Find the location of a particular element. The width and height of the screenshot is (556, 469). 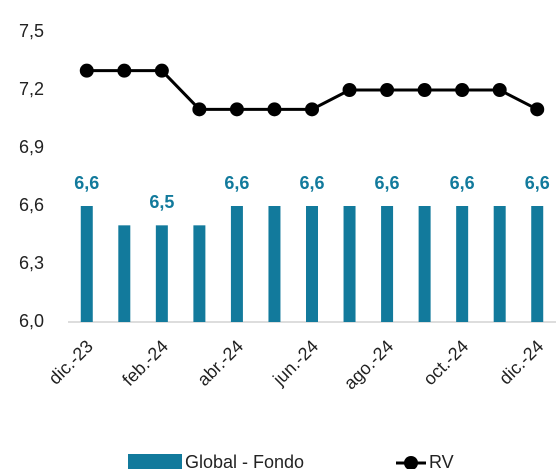

y-tick-label: 6,9 is located at coordinates (31, 147).